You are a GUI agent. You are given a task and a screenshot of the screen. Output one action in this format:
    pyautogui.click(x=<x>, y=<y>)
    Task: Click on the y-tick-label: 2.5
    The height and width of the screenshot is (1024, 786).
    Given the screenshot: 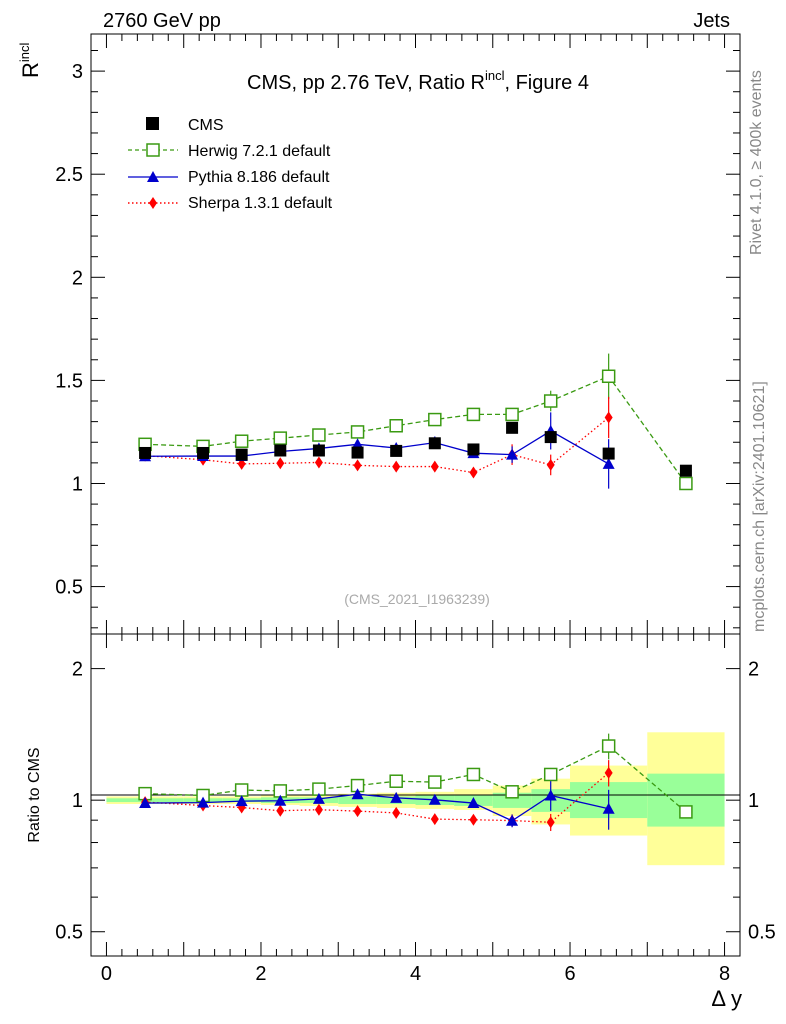 What is the action you would take?
    pyautogui.click(x=69, y=175)
    